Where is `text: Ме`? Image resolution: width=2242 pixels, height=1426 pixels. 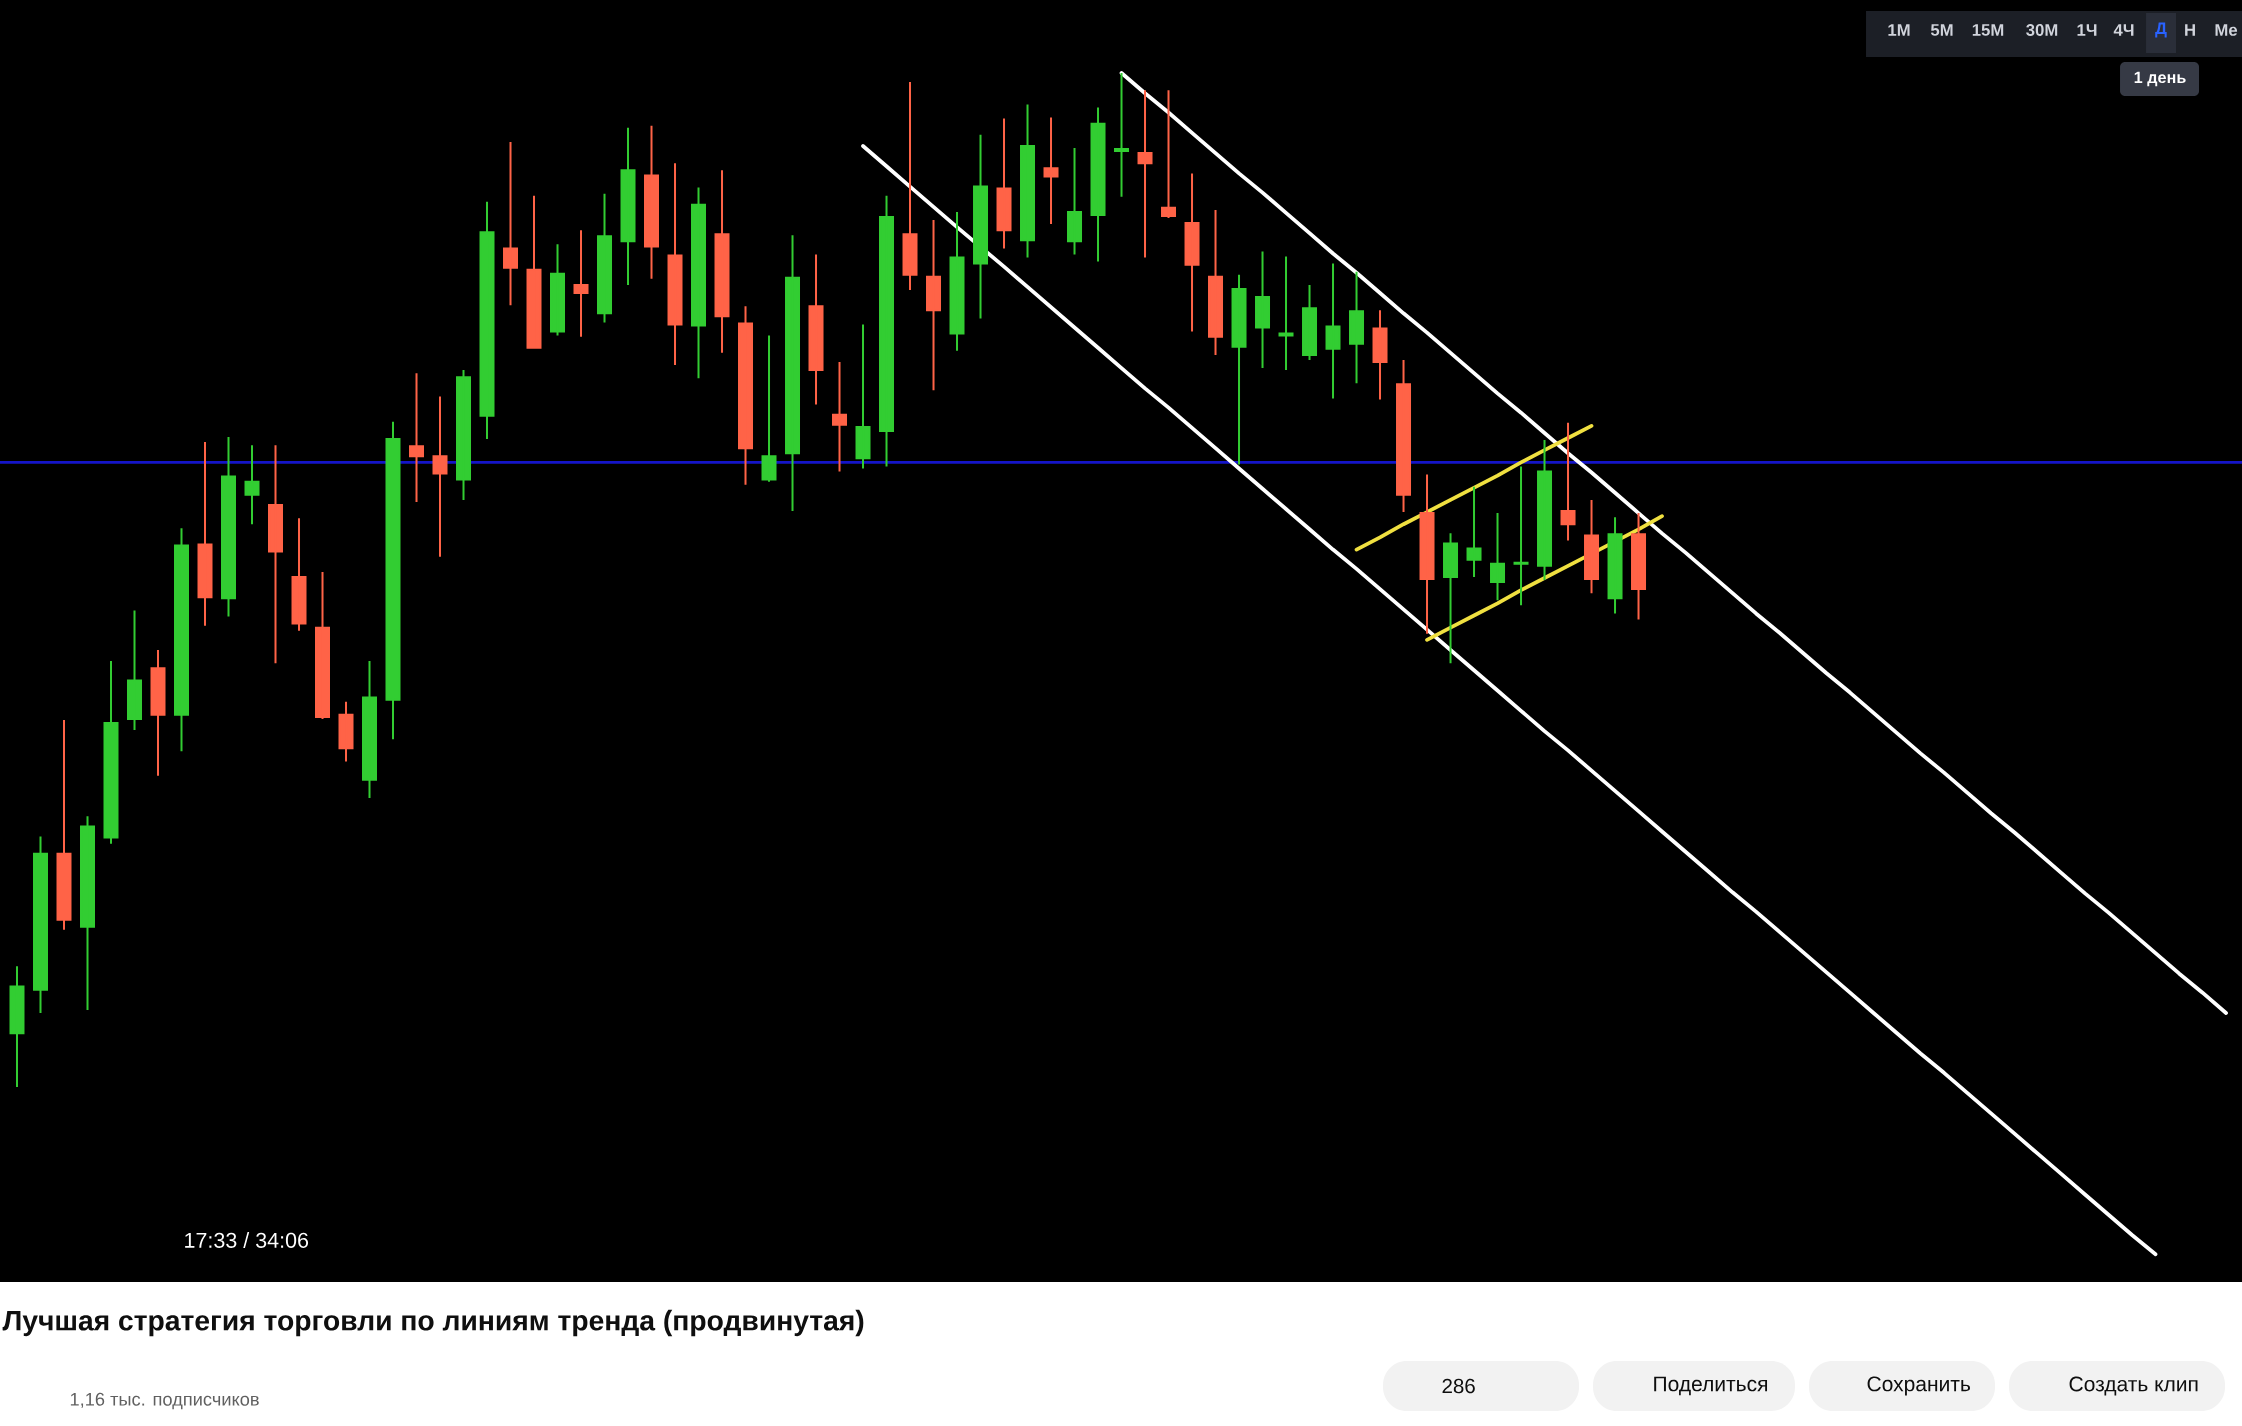 text: Ме is located at coordinates (2226, 30).